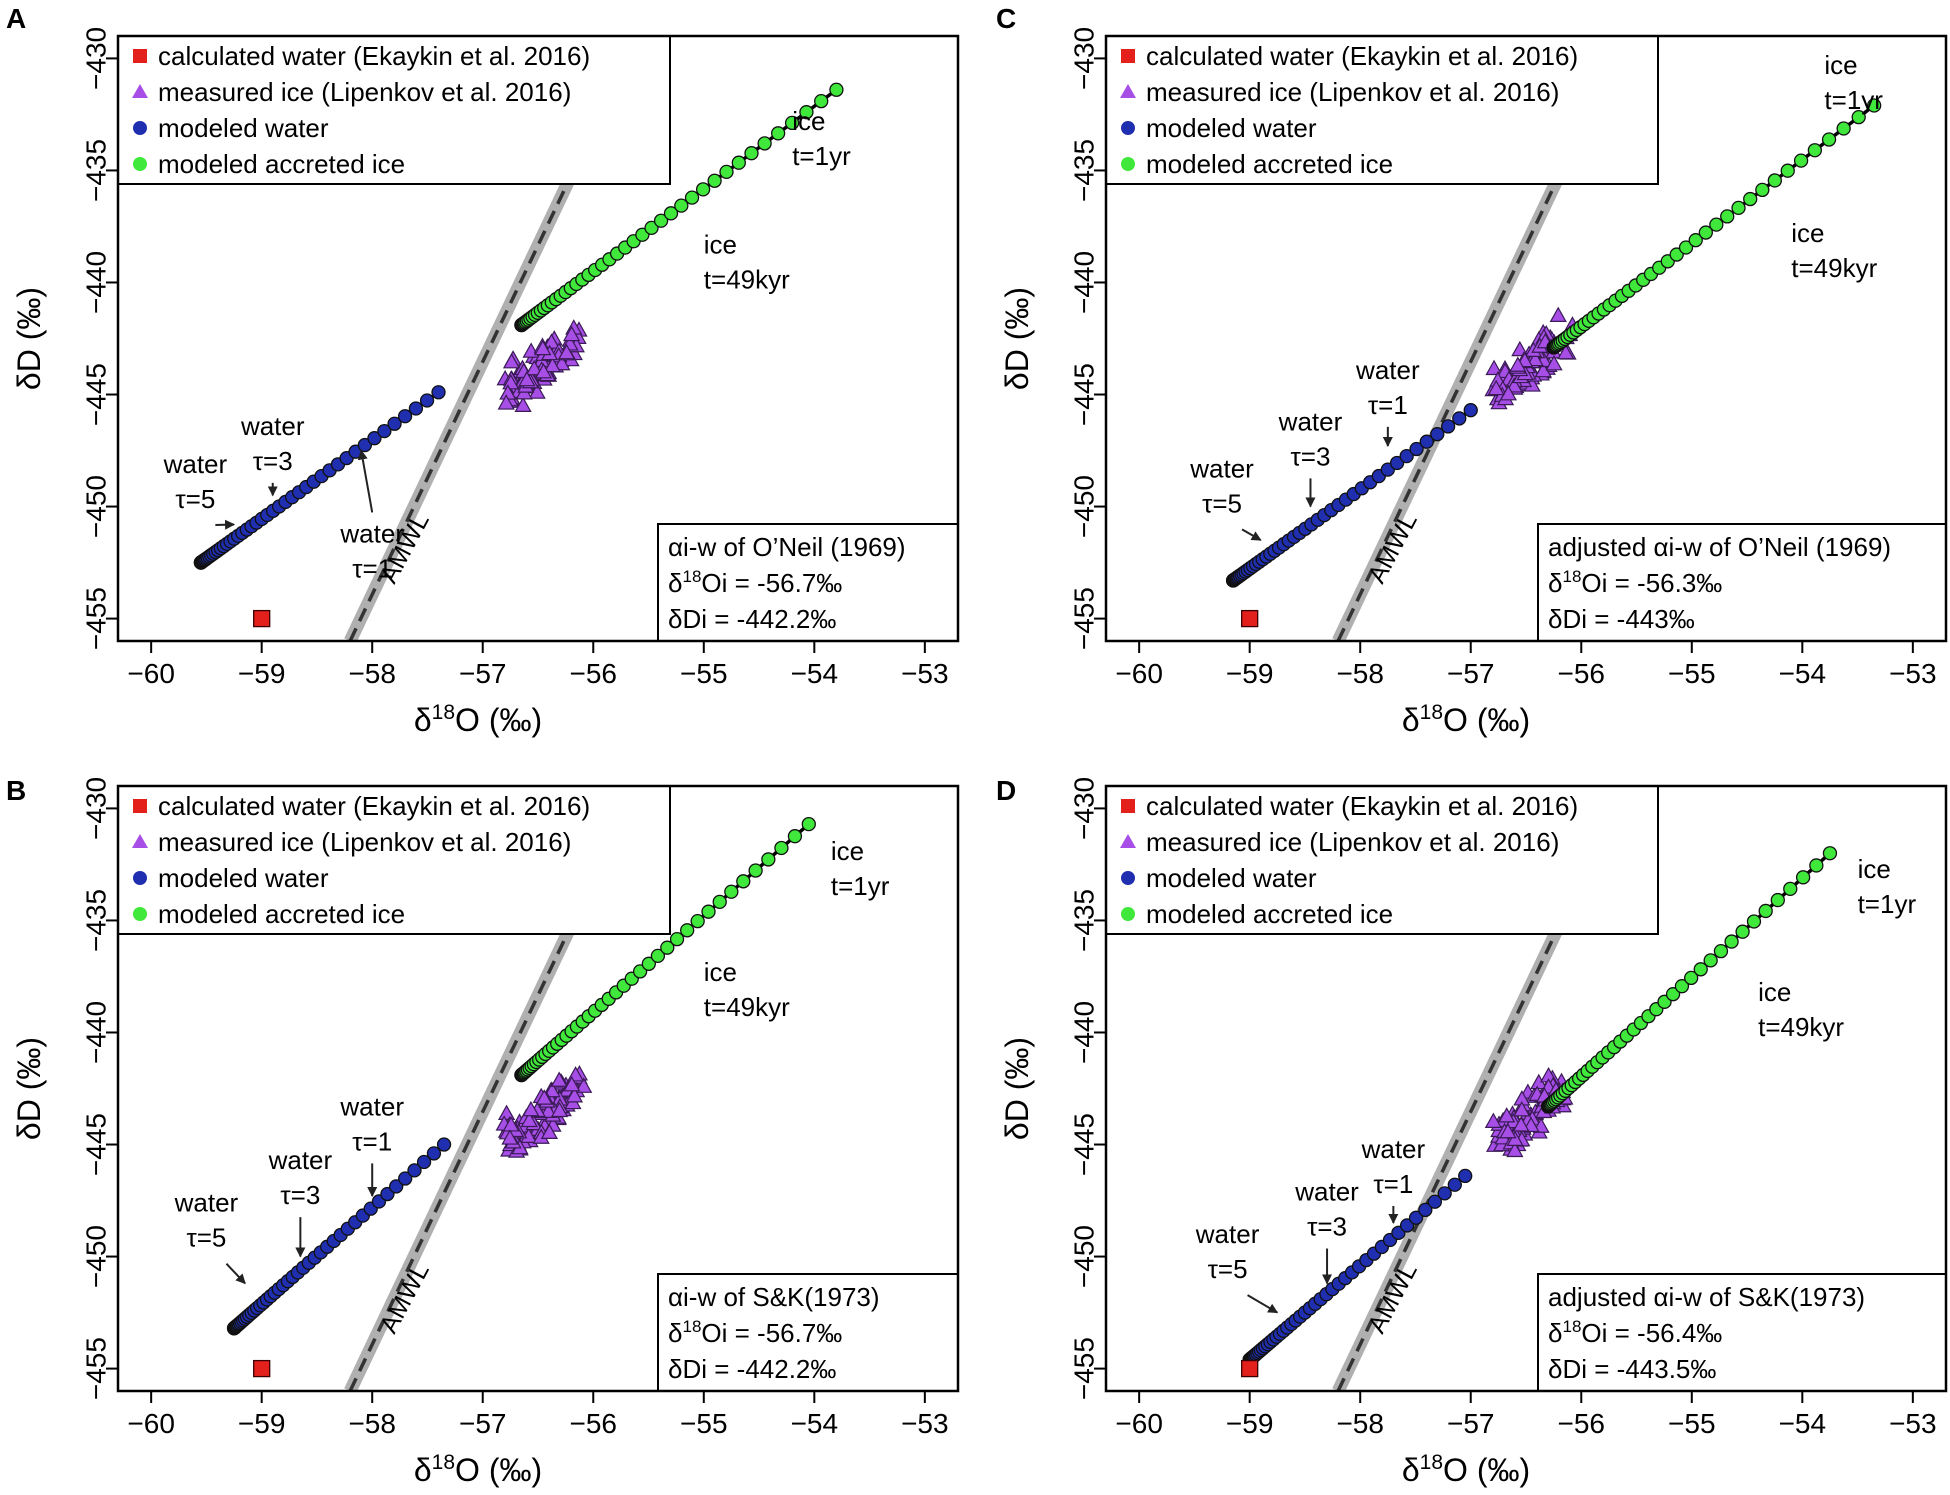  Describe the element at coordinates (1471, 673) in the screenshot. I see `x-tick-label: −57` at that location.